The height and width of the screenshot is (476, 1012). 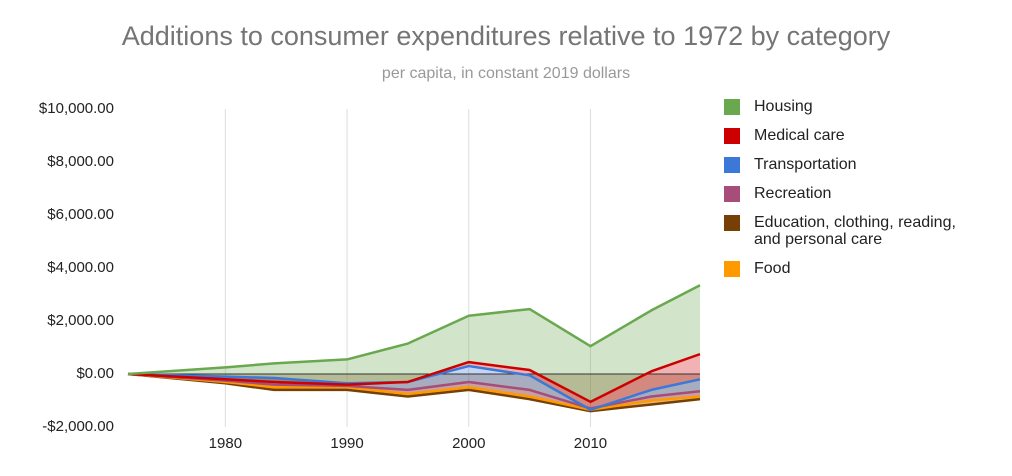 What do you see at coordinates (793, 193) in the screenshot?
I see `legend-label: Recreation` at bounding box center [793, 193].